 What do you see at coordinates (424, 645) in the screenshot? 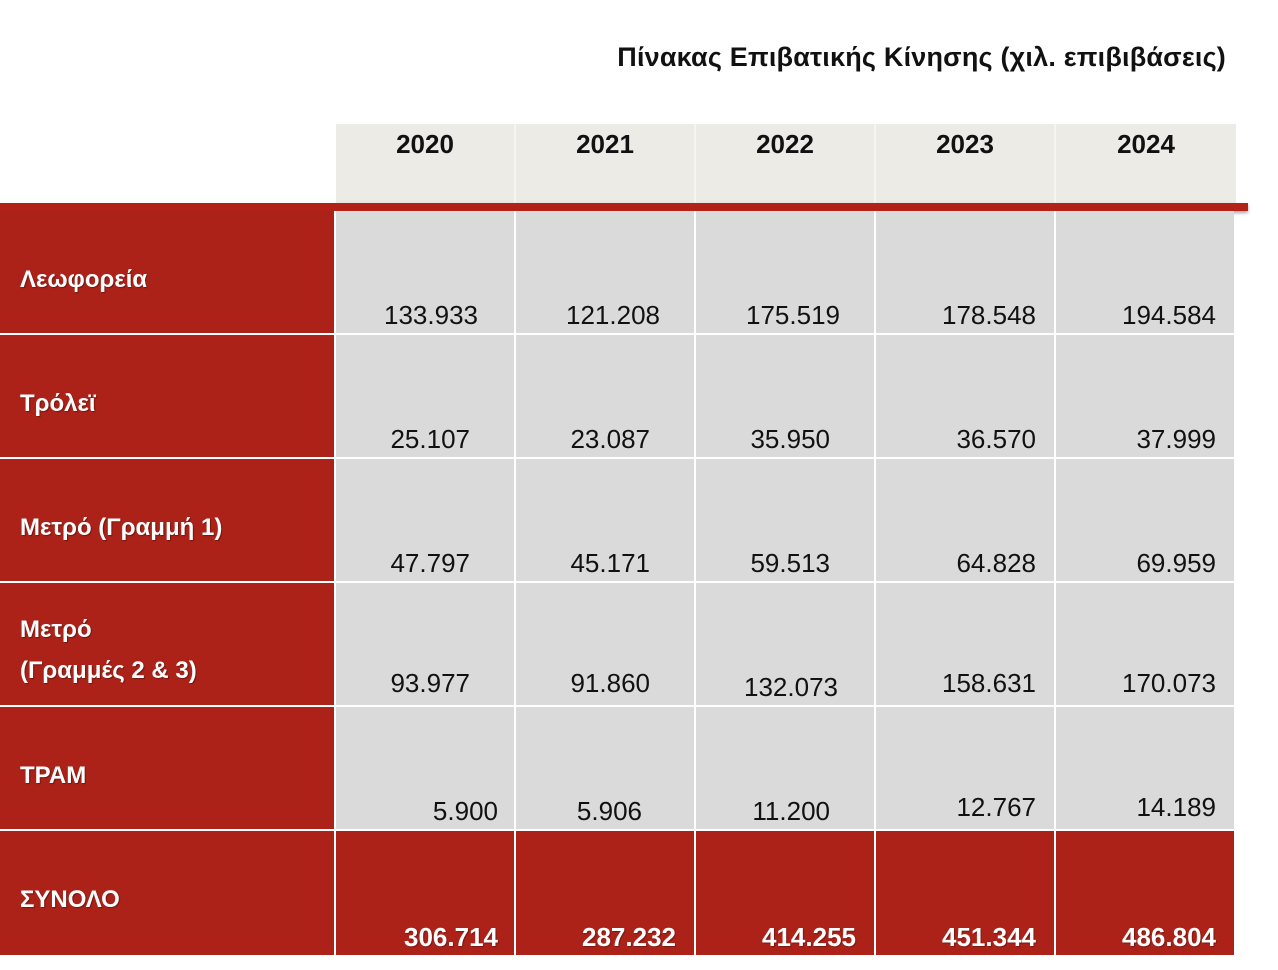
I see `table-cell: 93.977` at bounding box center [424, 645].